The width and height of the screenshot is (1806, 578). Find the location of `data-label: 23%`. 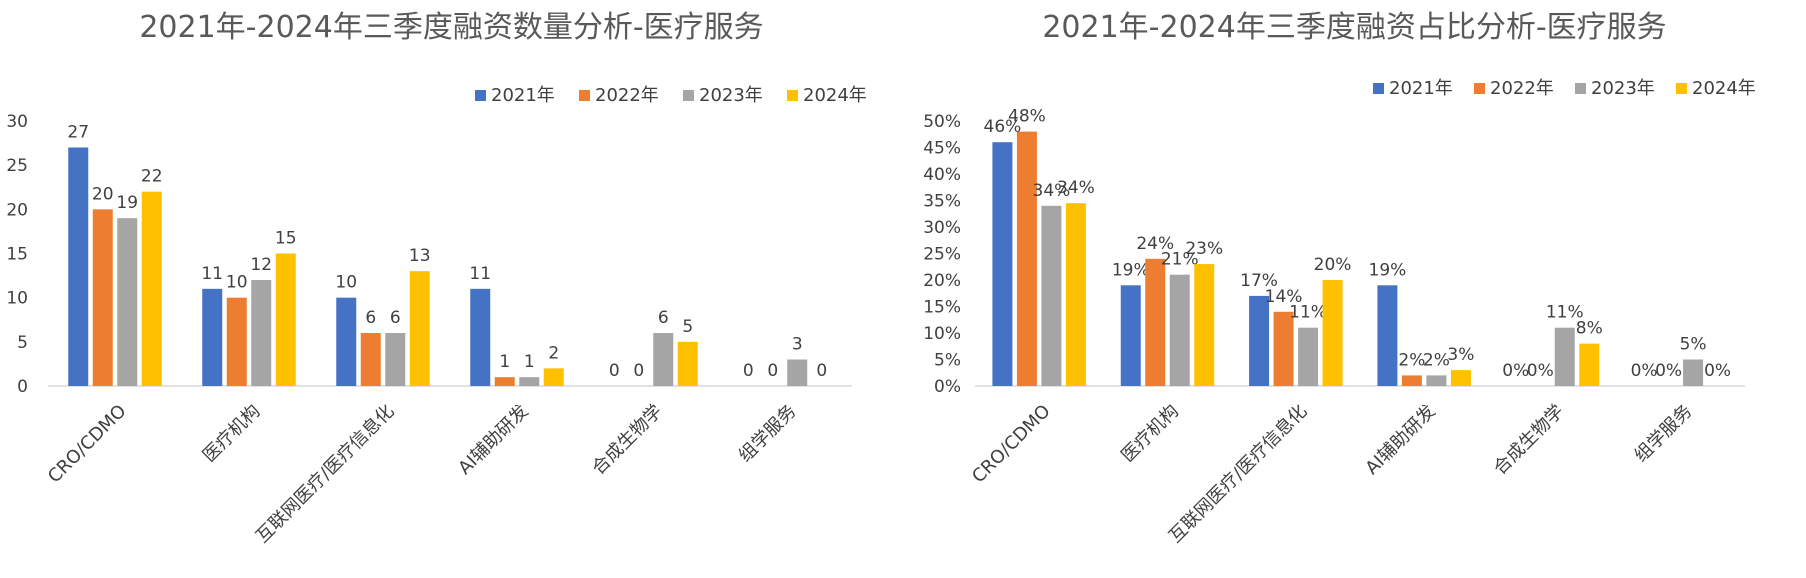

data-label: 23% is located at coordinates (1204, 249).